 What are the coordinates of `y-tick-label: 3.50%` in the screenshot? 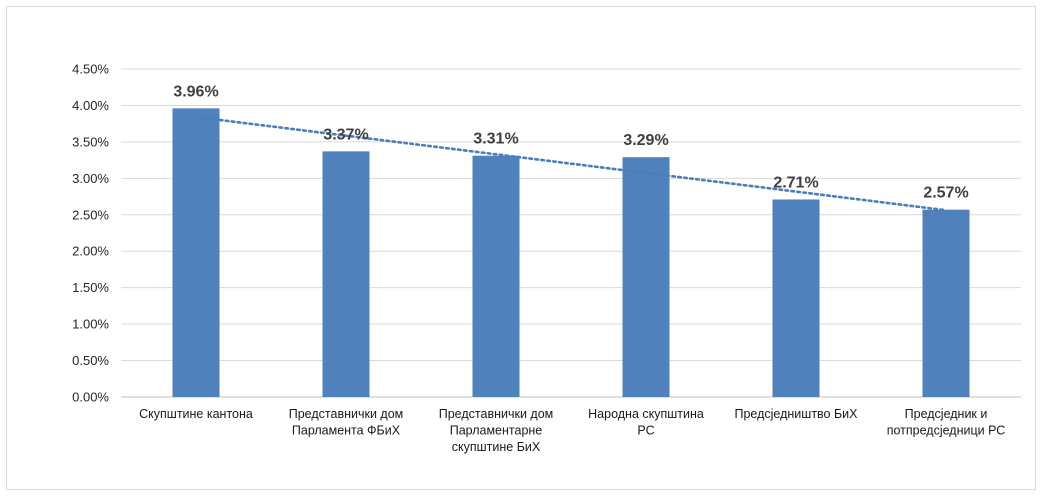 It's located at (90, 141).